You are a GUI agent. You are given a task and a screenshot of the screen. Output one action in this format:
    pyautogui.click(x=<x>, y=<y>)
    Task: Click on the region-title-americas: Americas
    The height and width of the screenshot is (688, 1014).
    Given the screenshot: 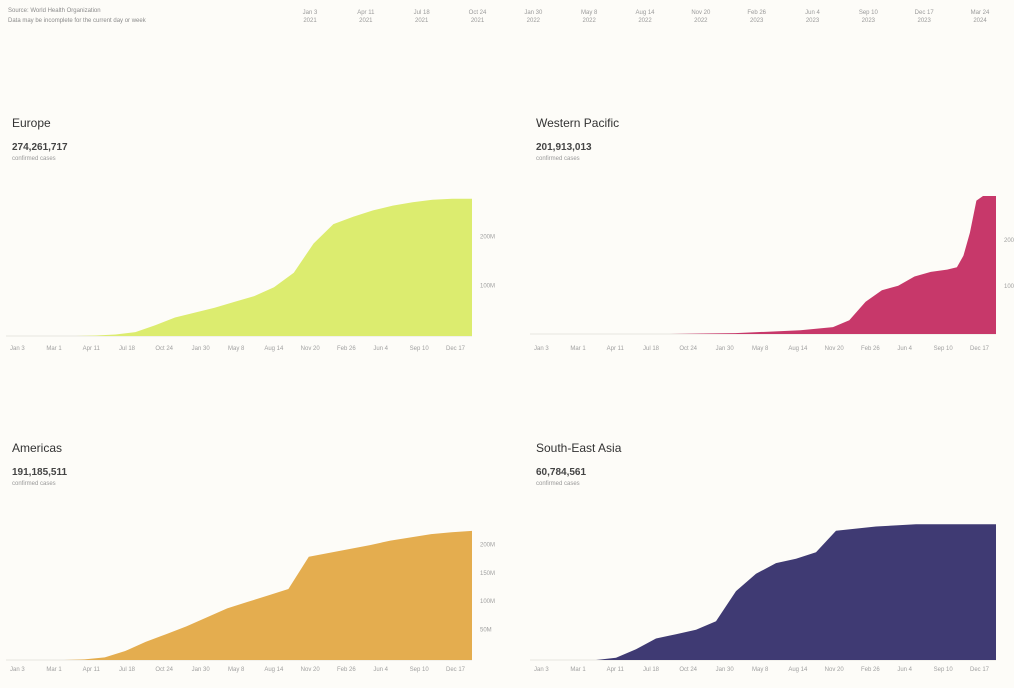 What is the action you would take?
    pyautogui.click(x=37, y=448)
    